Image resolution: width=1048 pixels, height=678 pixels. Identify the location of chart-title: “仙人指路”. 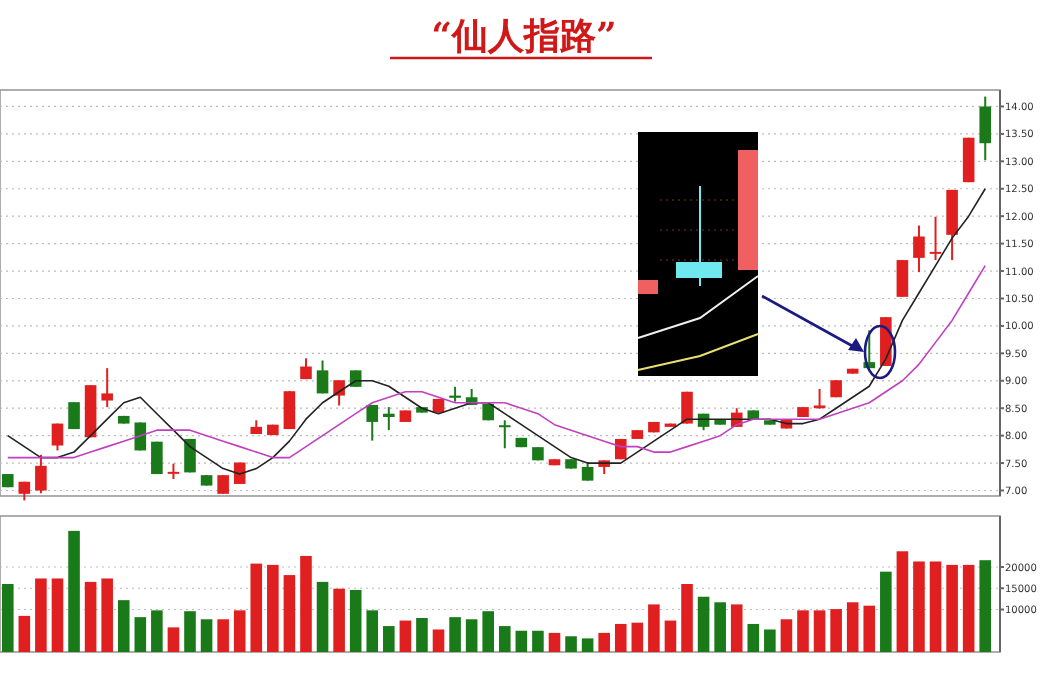
(524, 37).